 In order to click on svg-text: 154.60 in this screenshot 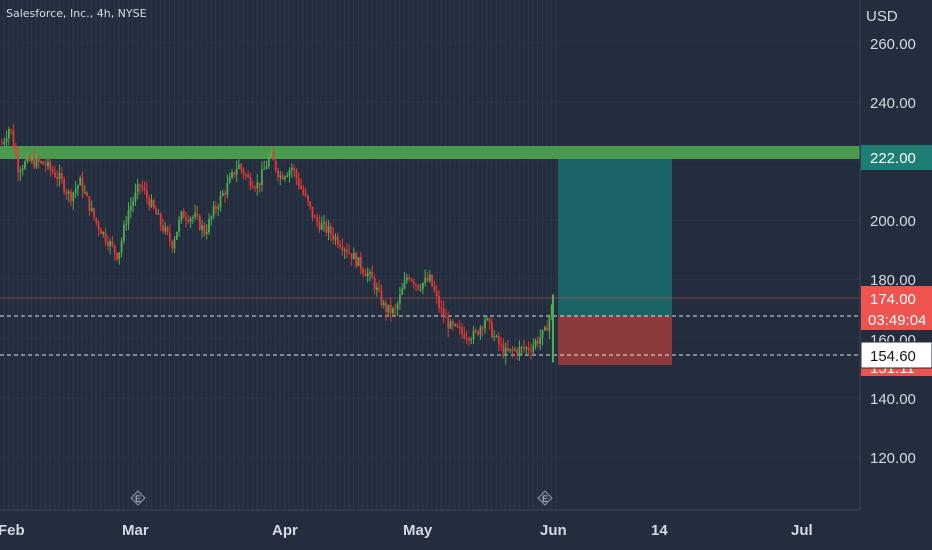, I will do `click(893, 356)`.